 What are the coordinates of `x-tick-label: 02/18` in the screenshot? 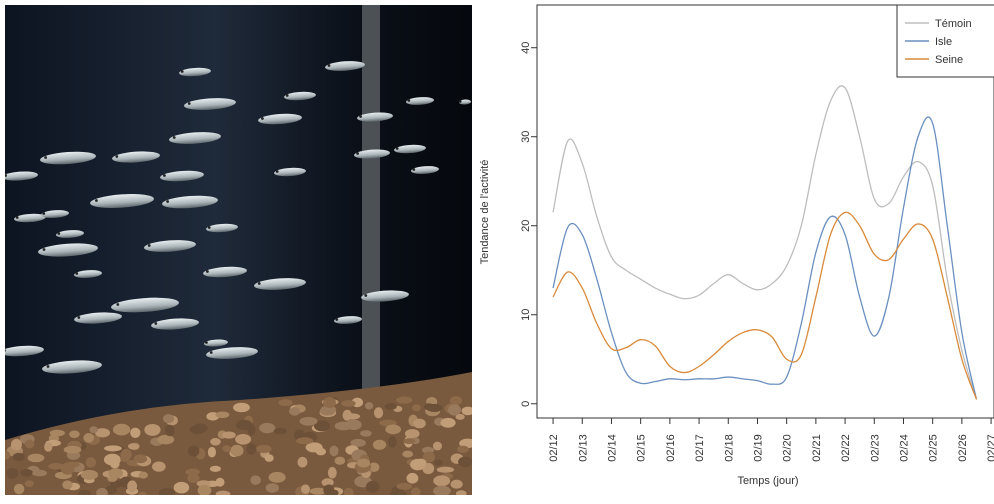 It's located at (729, 448).